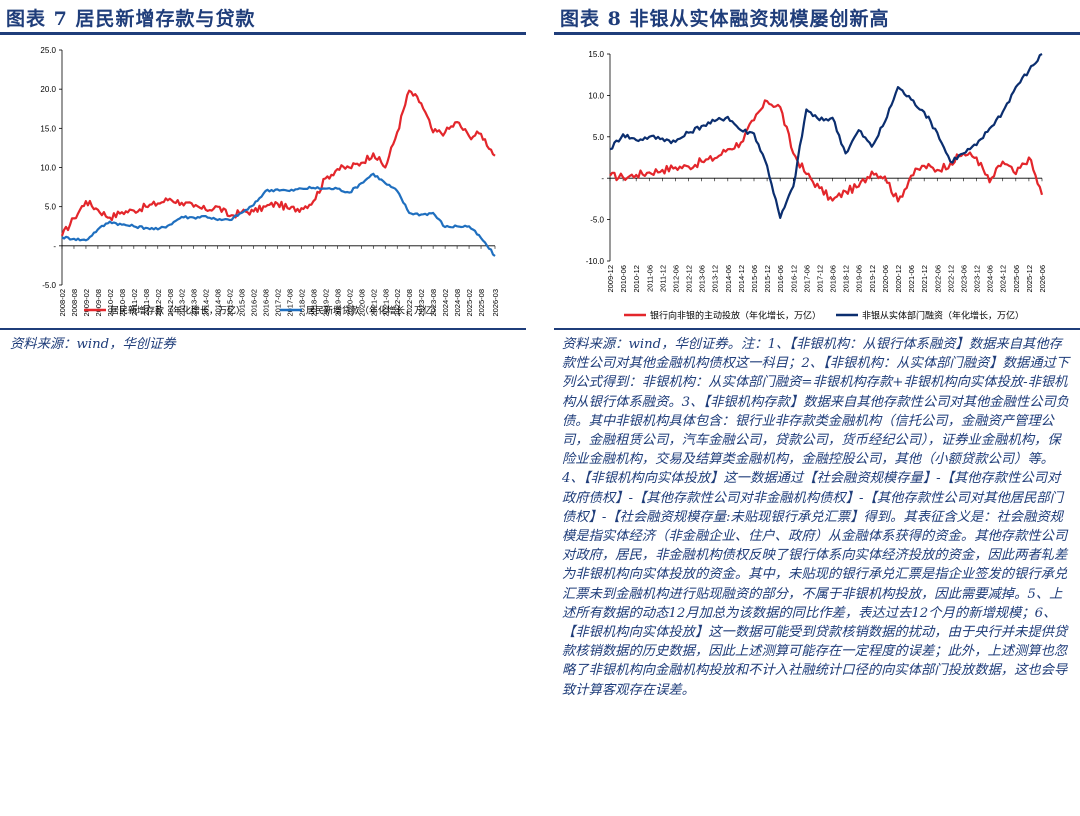 The height and width of the screenshot is (816, 1080). What do you see at coordinates (122, 303) in the screenshot?
I see `left-x-tick-label: 2010-08` at bounding box center [122, 303].